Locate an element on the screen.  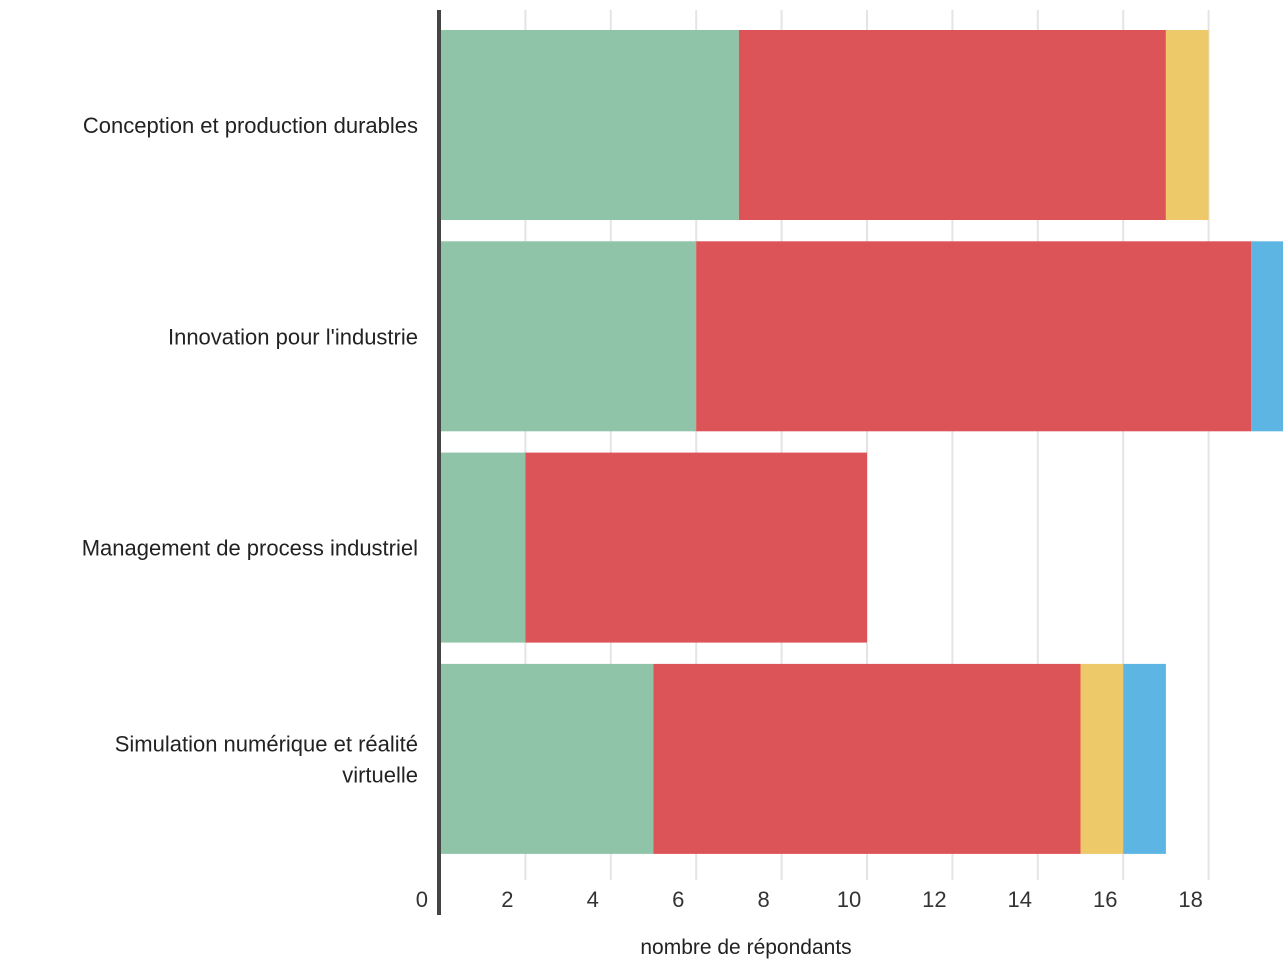
category-label-3: Simulation numérique et réalité virtuelle is located at coordinates (266, 759).